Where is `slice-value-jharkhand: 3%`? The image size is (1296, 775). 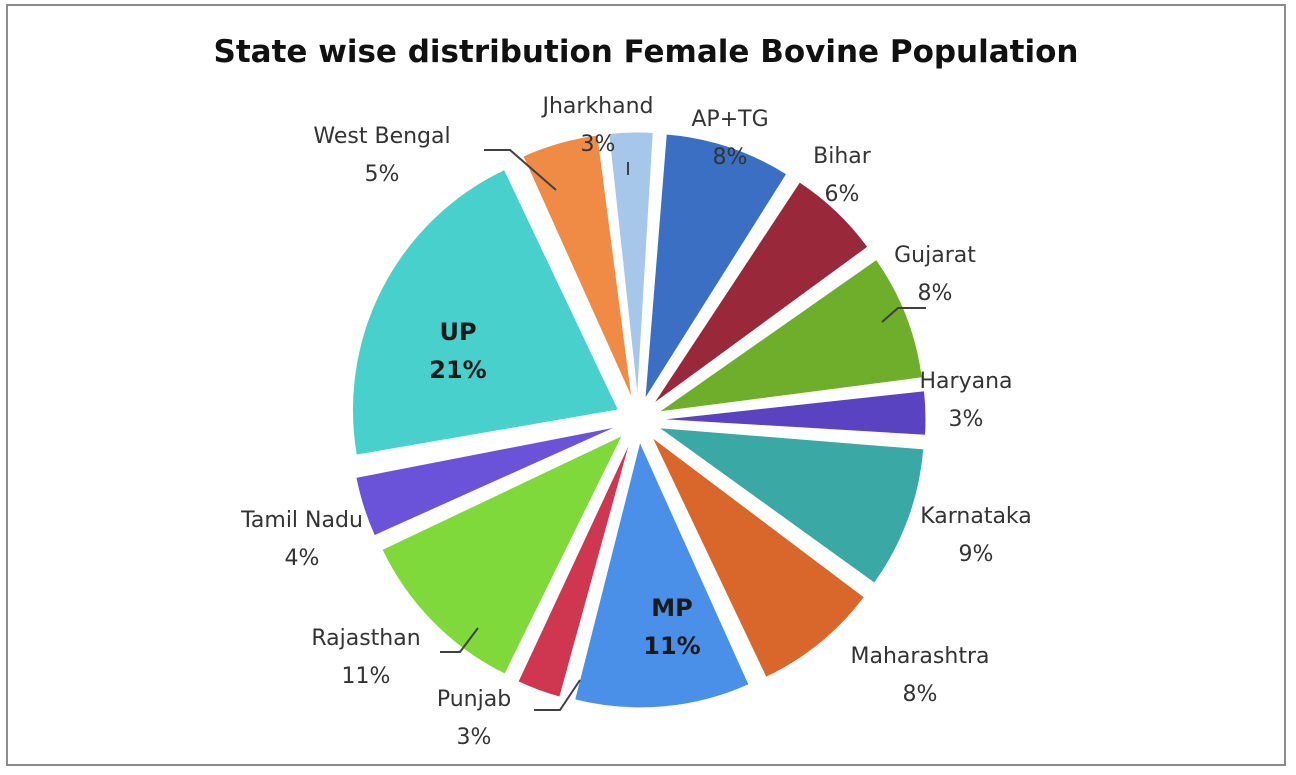 slice-value-jharkhand: 3% is located at coordinates (598, 144).